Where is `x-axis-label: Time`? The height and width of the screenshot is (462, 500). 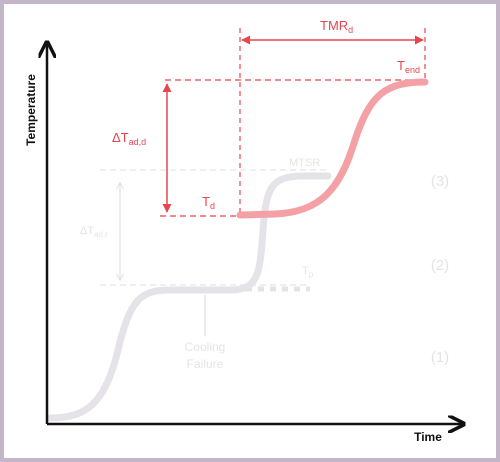 x-axis-label: Time is located at coordinates (428, 437).